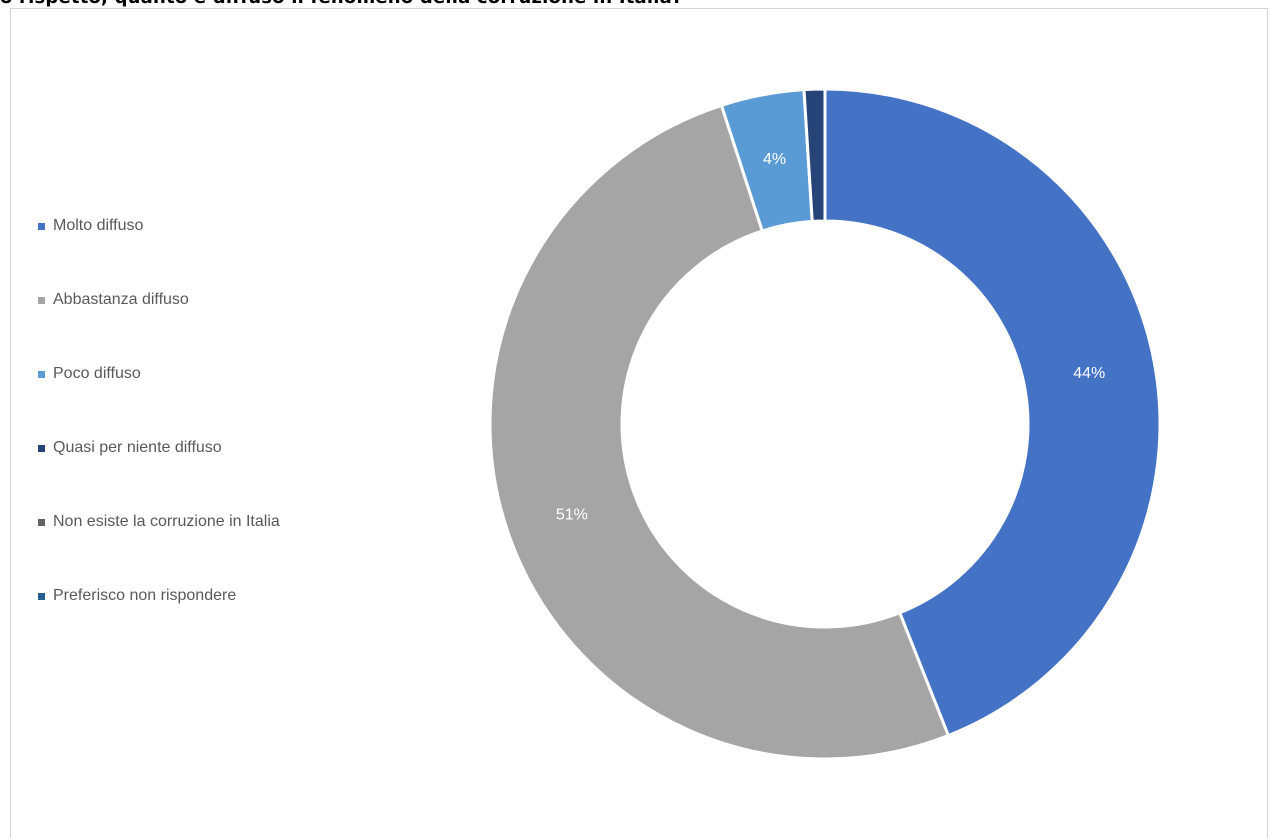 This screenshot has height=838, width=1271. What do you see at coordinates (166, 521) in the screenshot?
I see `legend-label: Non esiste la corruzione in Italia` at bounding box center [166, 521].